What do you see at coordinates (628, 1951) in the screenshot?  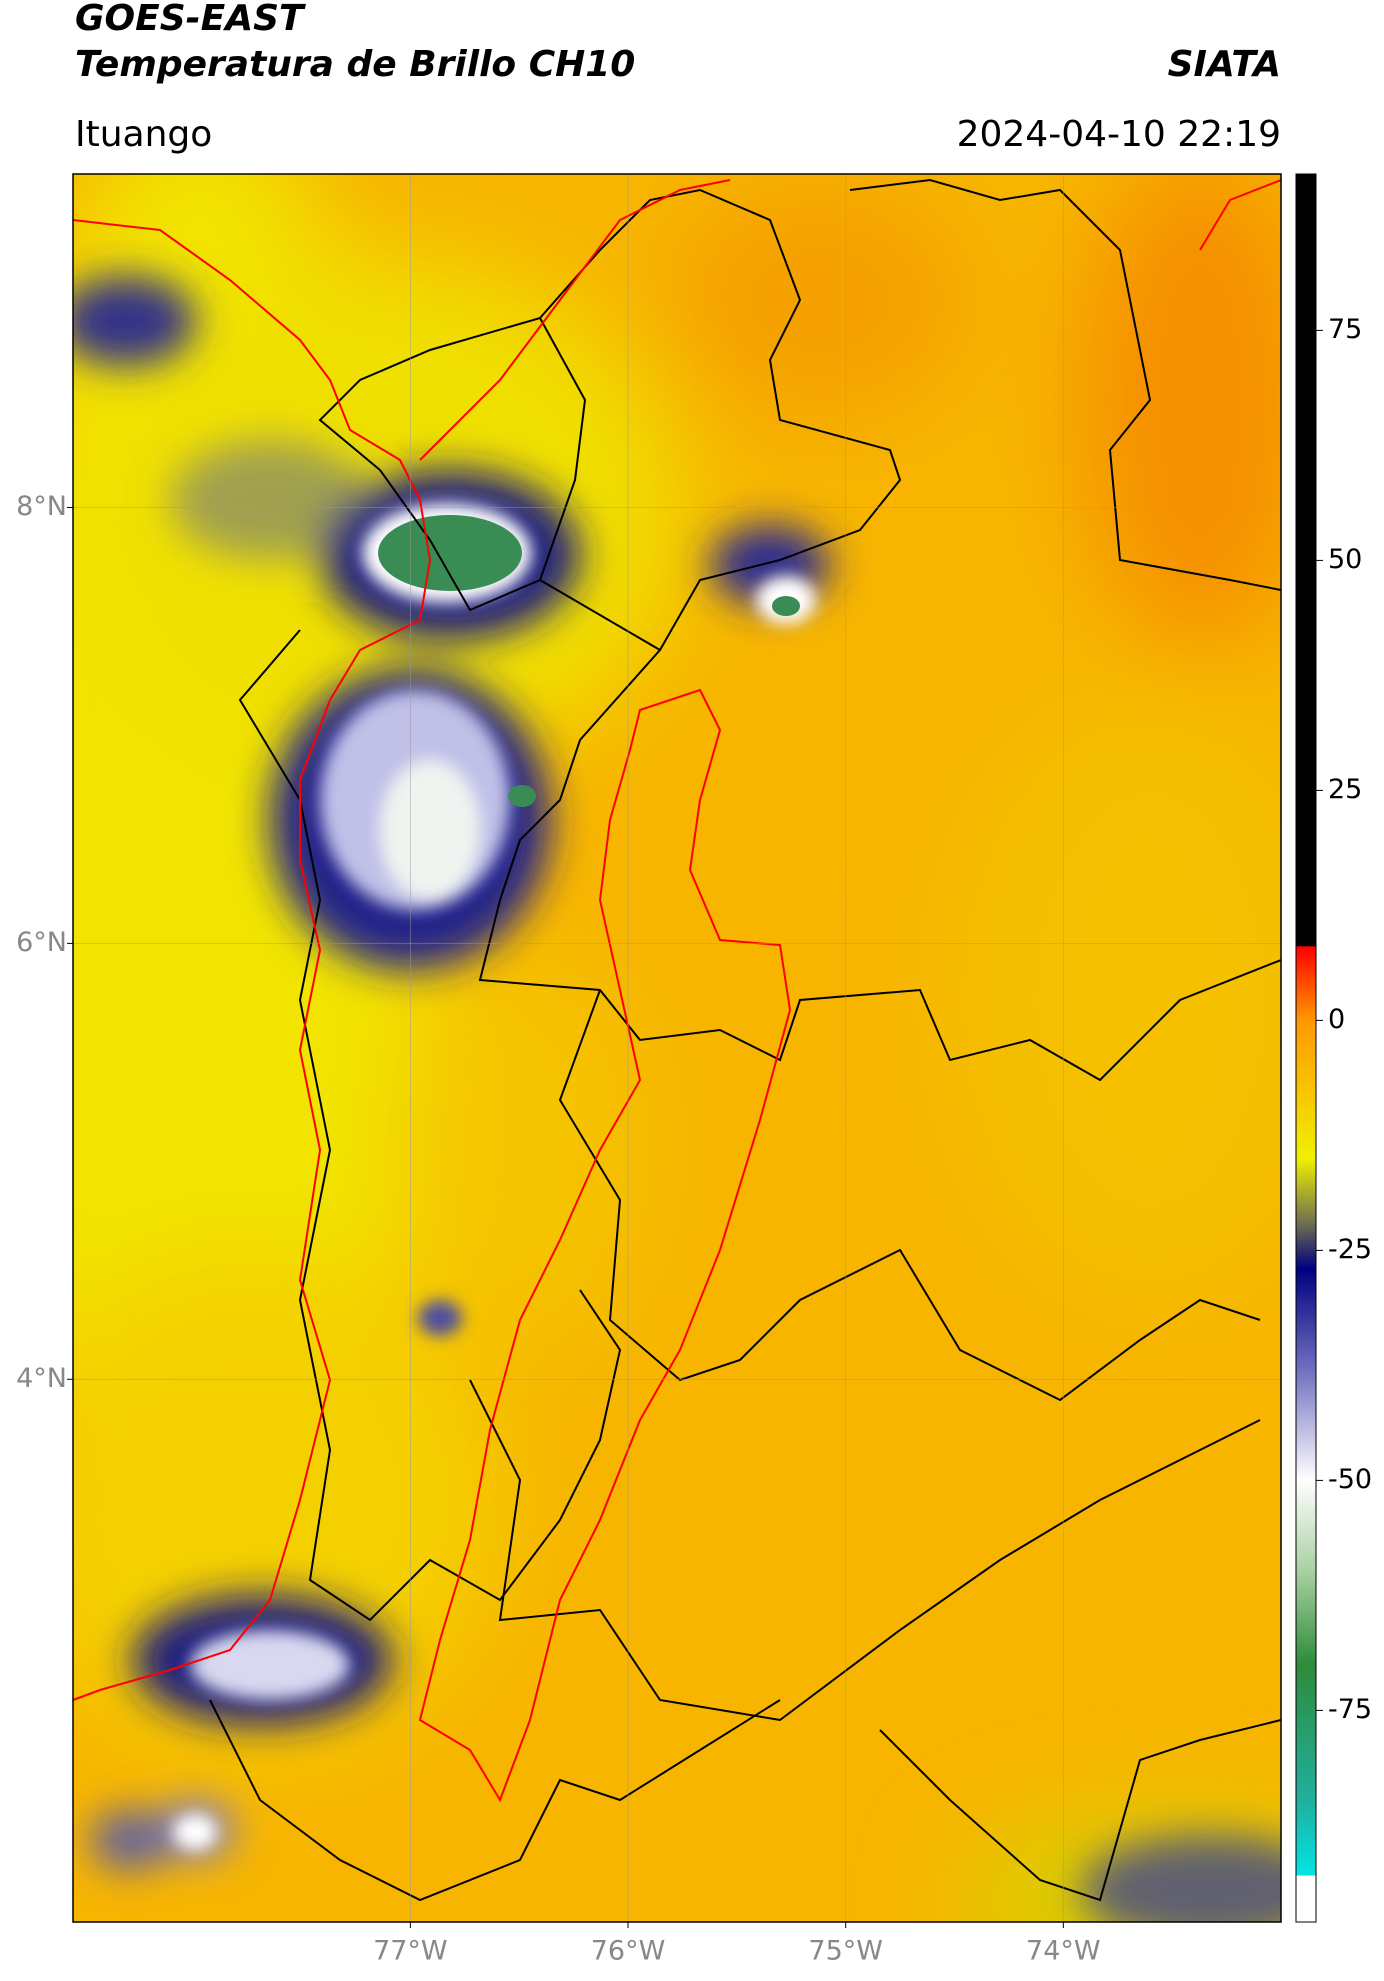 I see `x-tick-label: 76°W` at bounding box center [628, 1951].